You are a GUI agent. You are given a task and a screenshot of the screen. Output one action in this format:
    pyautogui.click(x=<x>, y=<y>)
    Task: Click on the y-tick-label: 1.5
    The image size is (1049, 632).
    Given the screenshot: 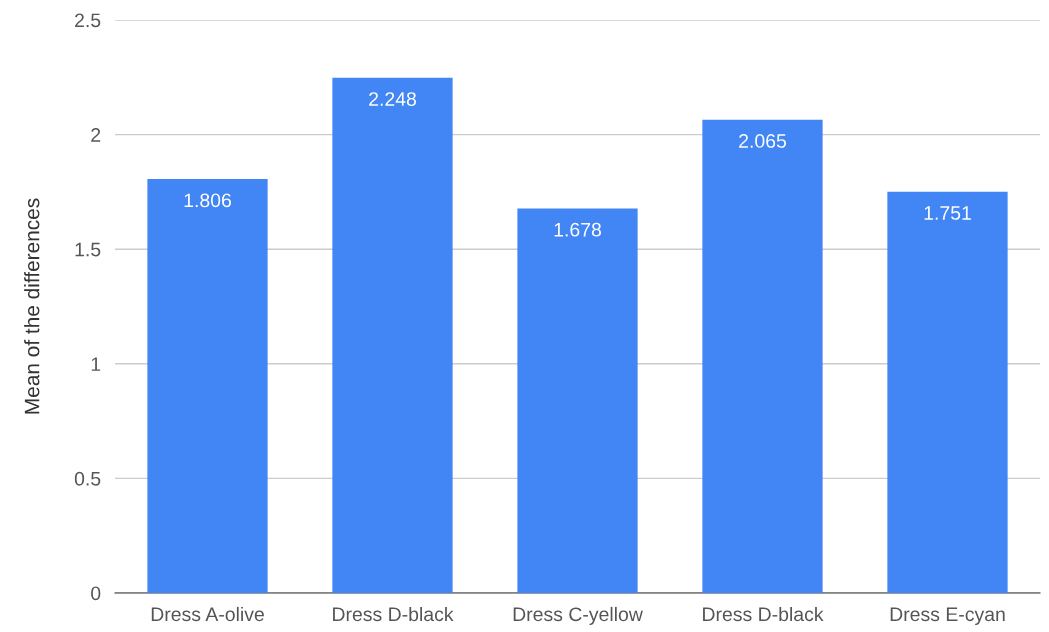 What is the action you would take?
    pyautogui.click(x=88, y=249)
    